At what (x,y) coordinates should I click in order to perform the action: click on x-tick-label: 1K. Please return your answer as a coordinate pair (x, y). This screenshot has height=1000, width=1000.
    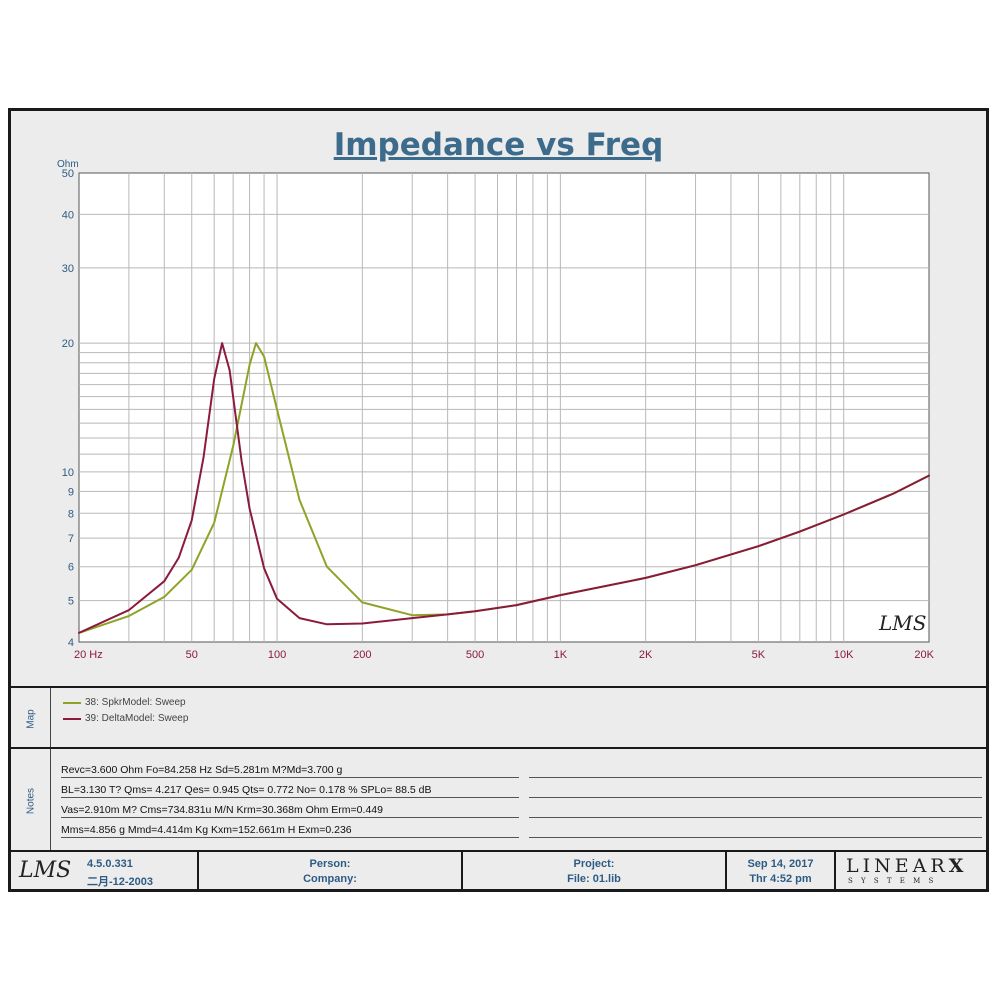
    Looking at the image, I should click on (561, 655).